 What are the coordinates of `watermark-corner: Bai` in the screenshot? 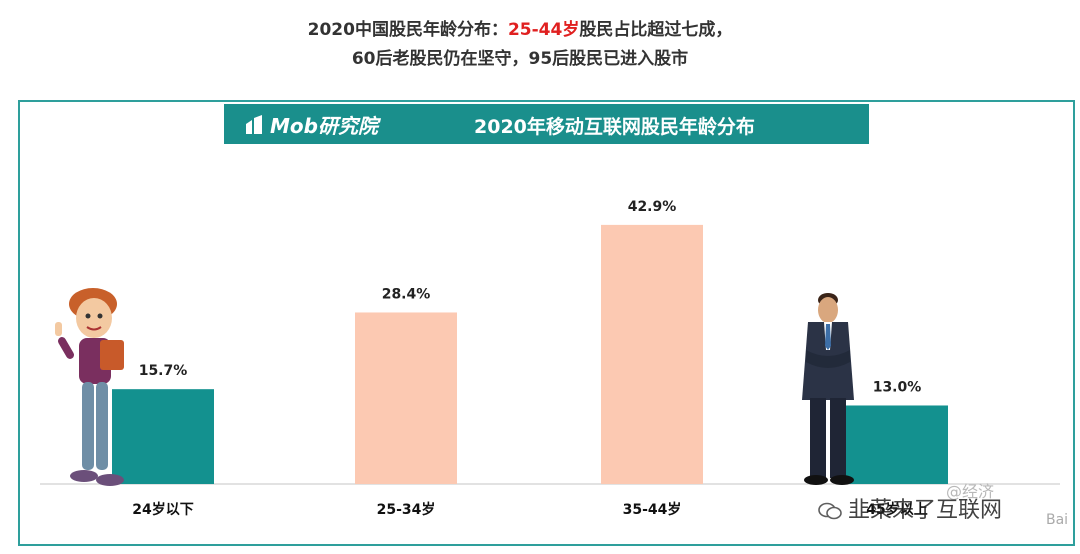 It's located at (1057, 520).